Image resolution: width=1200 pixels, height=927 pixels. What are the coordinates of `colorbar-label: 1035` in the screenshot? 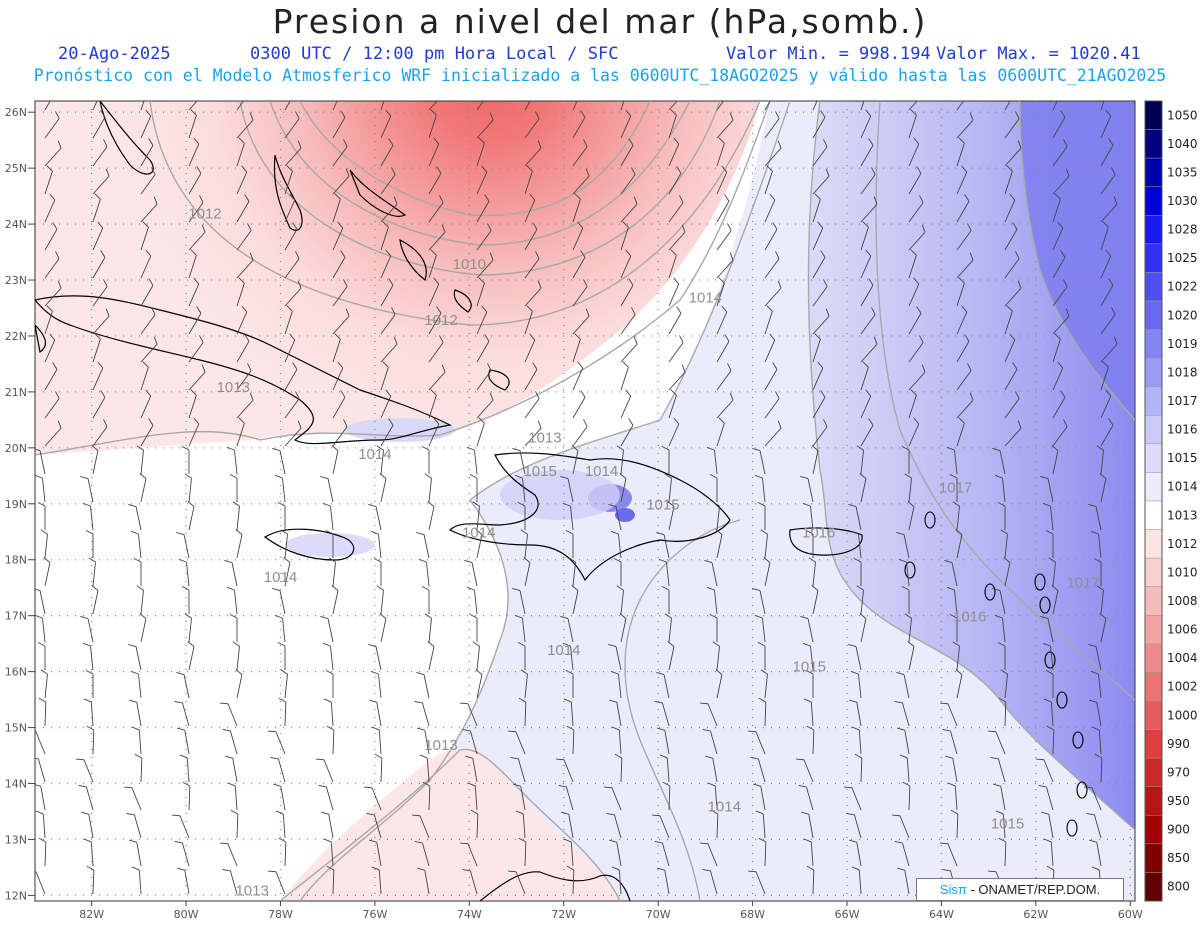 It's located at (1182, 172).